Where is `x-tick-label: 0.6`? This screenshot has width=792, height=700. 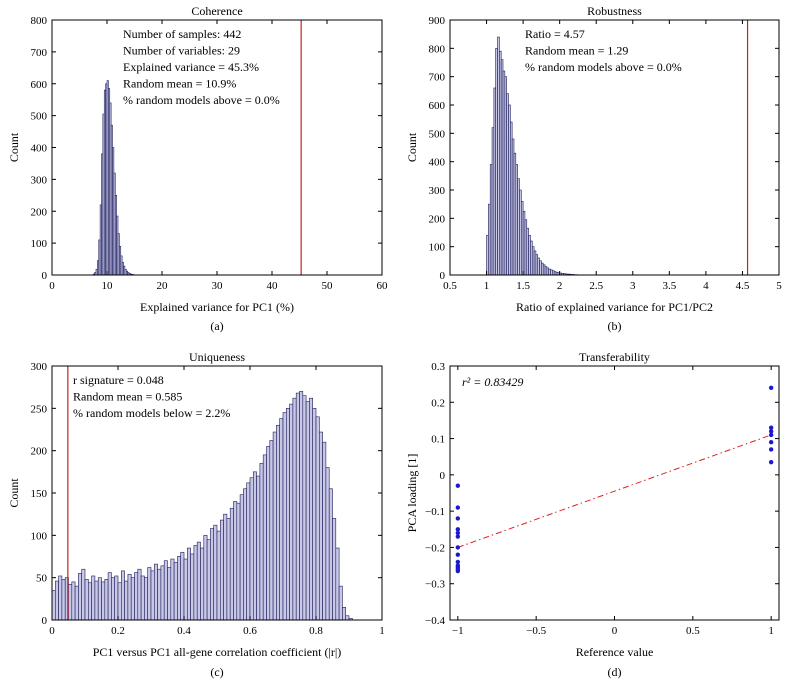 x-tick-label: 0.6 is located at coordinates (250, 631).